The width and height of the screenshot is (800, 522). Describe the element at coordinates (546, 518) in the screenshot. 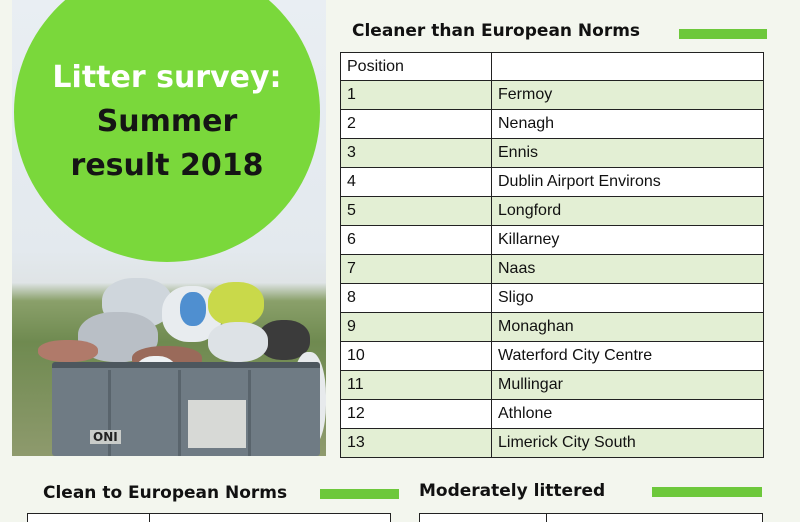

I see `moderate-table-divider` at that location.